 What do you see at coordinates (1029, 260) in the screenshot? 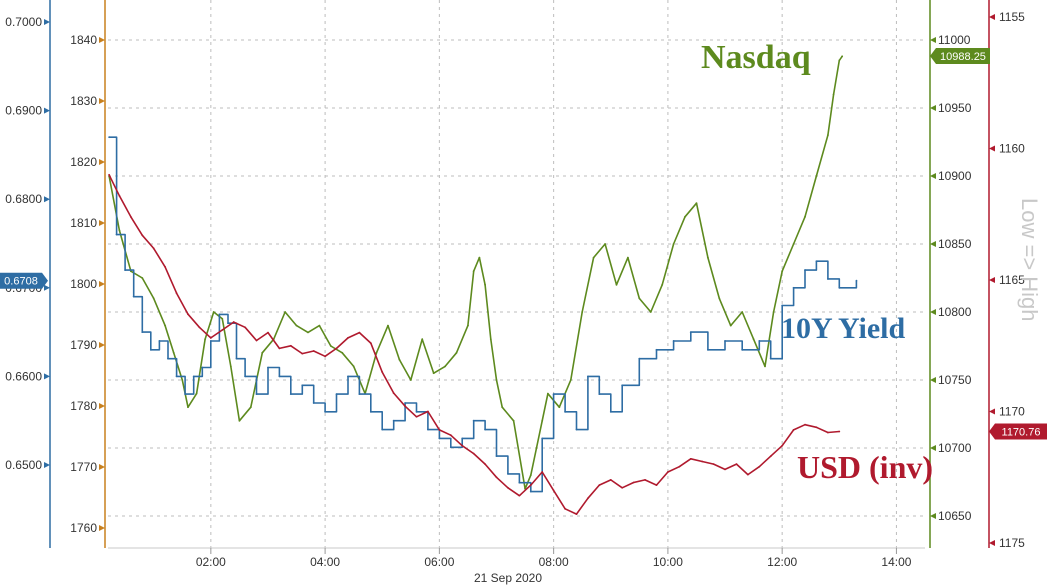
I see `side-axis-label: Low => High` at bounding box center [1029, 260].